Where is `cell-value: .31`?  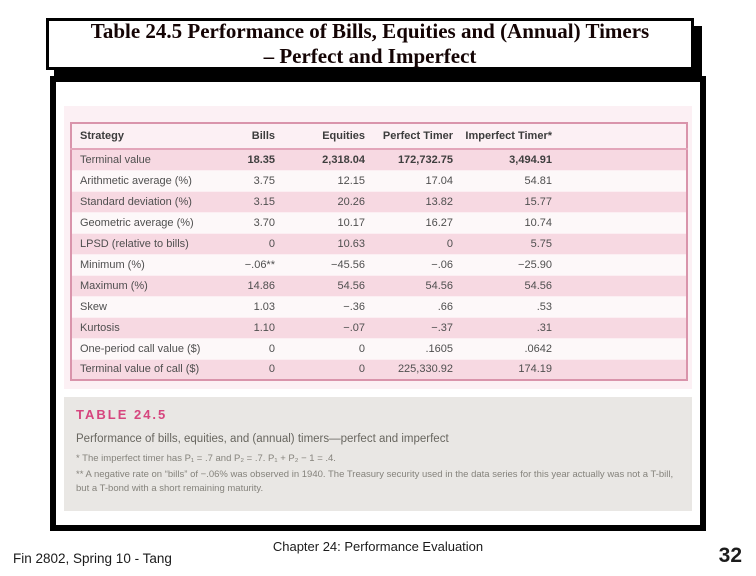
cell-value: .31 is located at coordinates (504, 328).